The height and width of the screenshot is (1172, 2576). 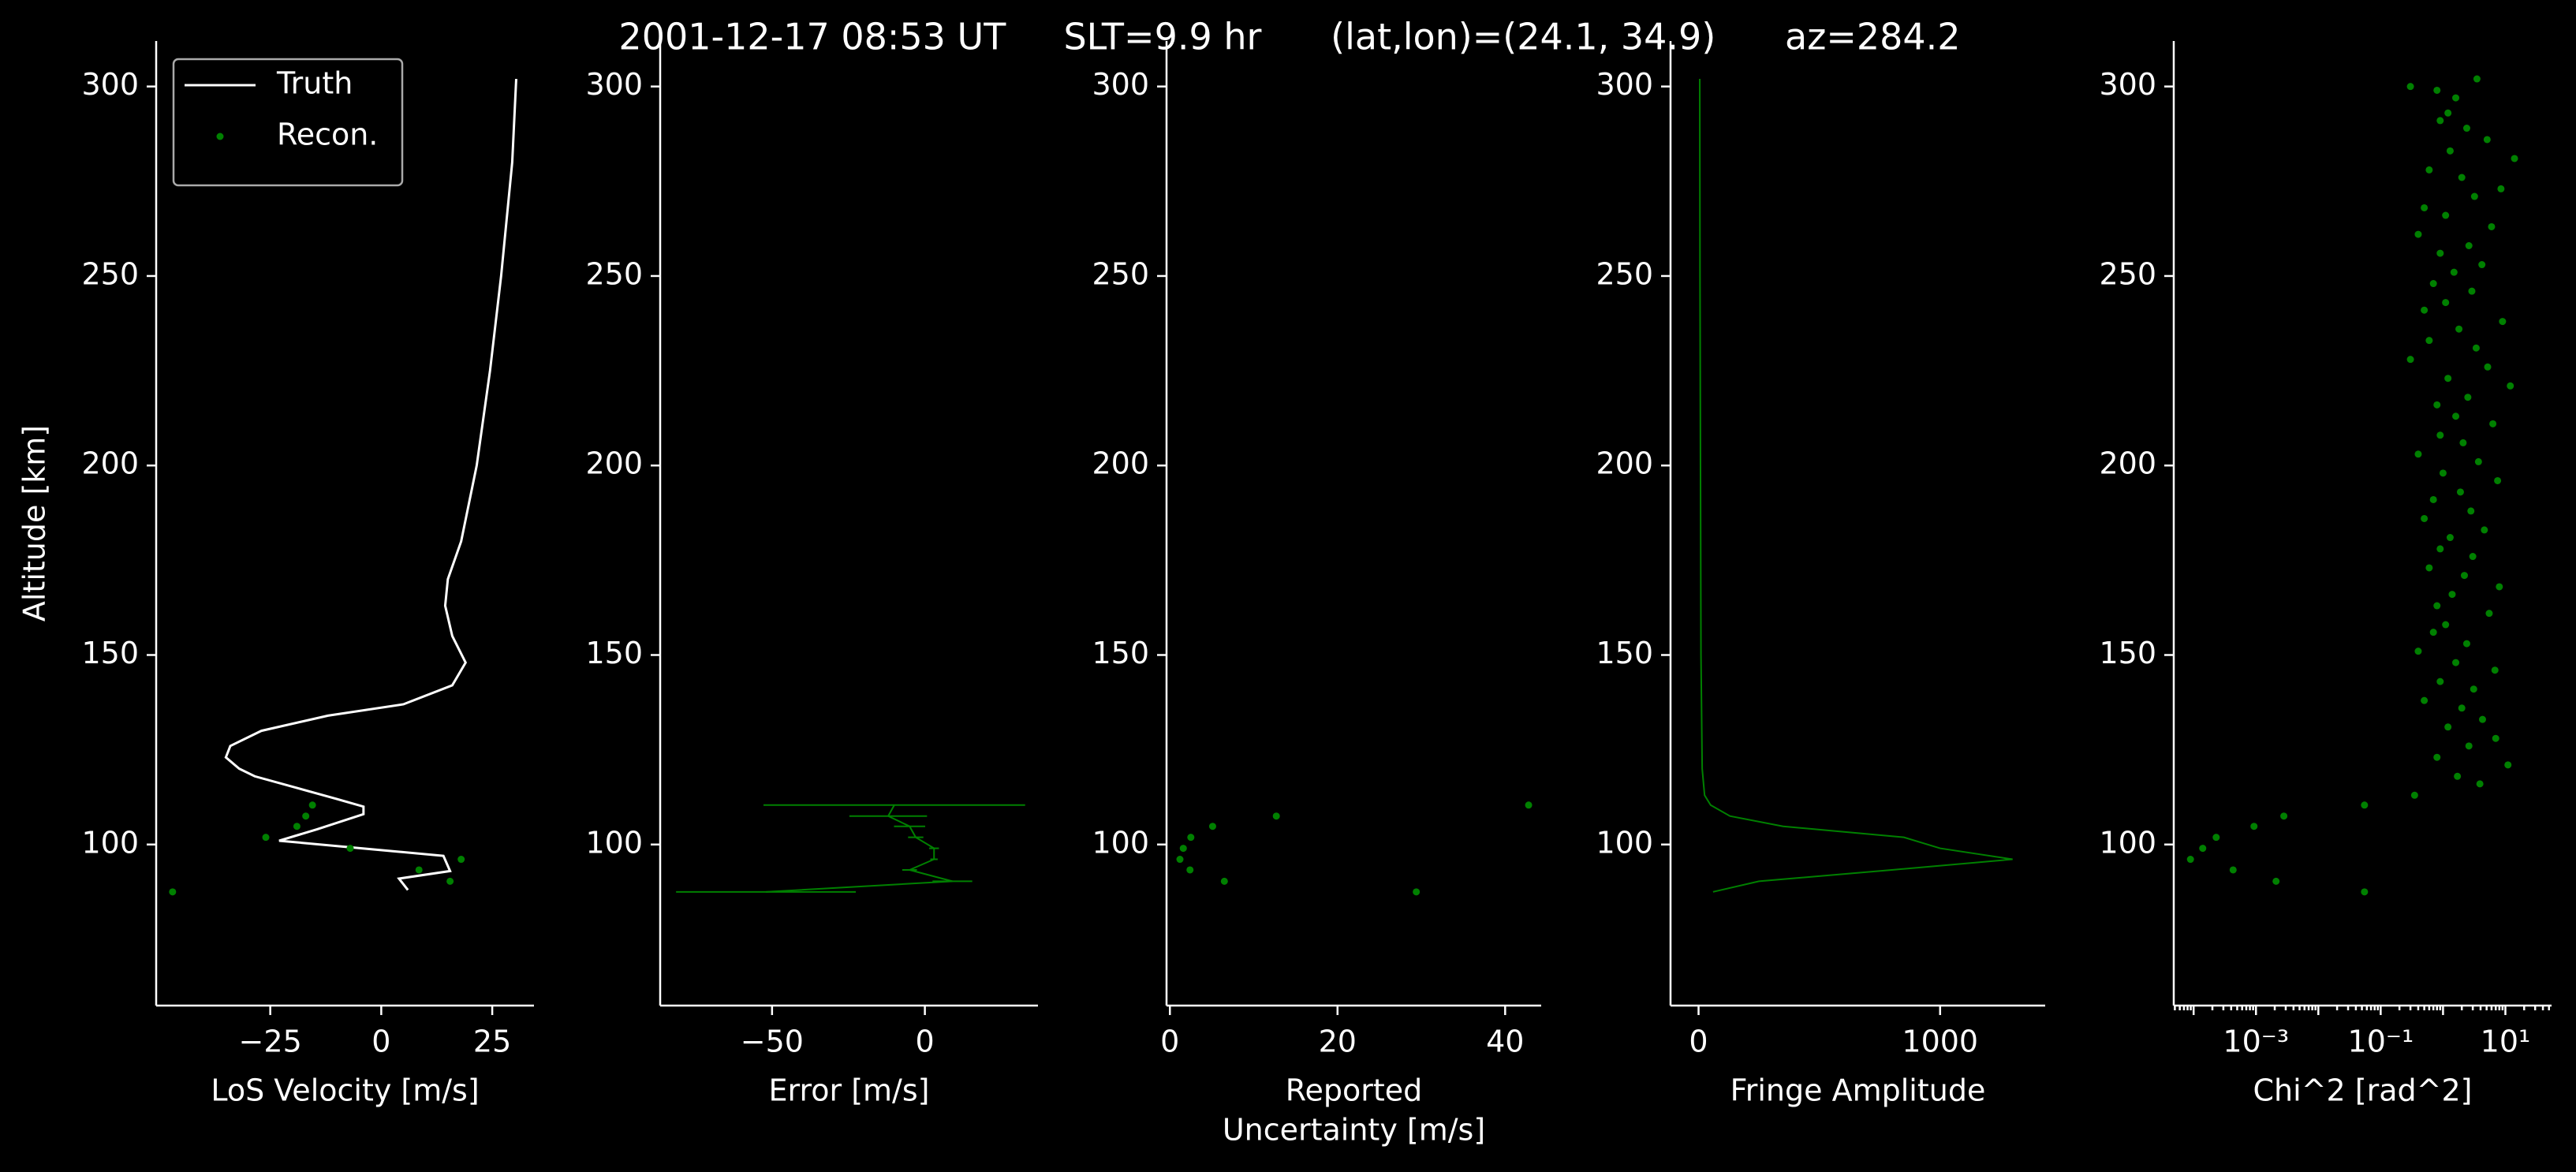 What do you see at coordinates (1354, 1130) in the screenshot?
I see `x-axis-label: Uncertainty [m/s]` at bounding box center [1354, 1130].